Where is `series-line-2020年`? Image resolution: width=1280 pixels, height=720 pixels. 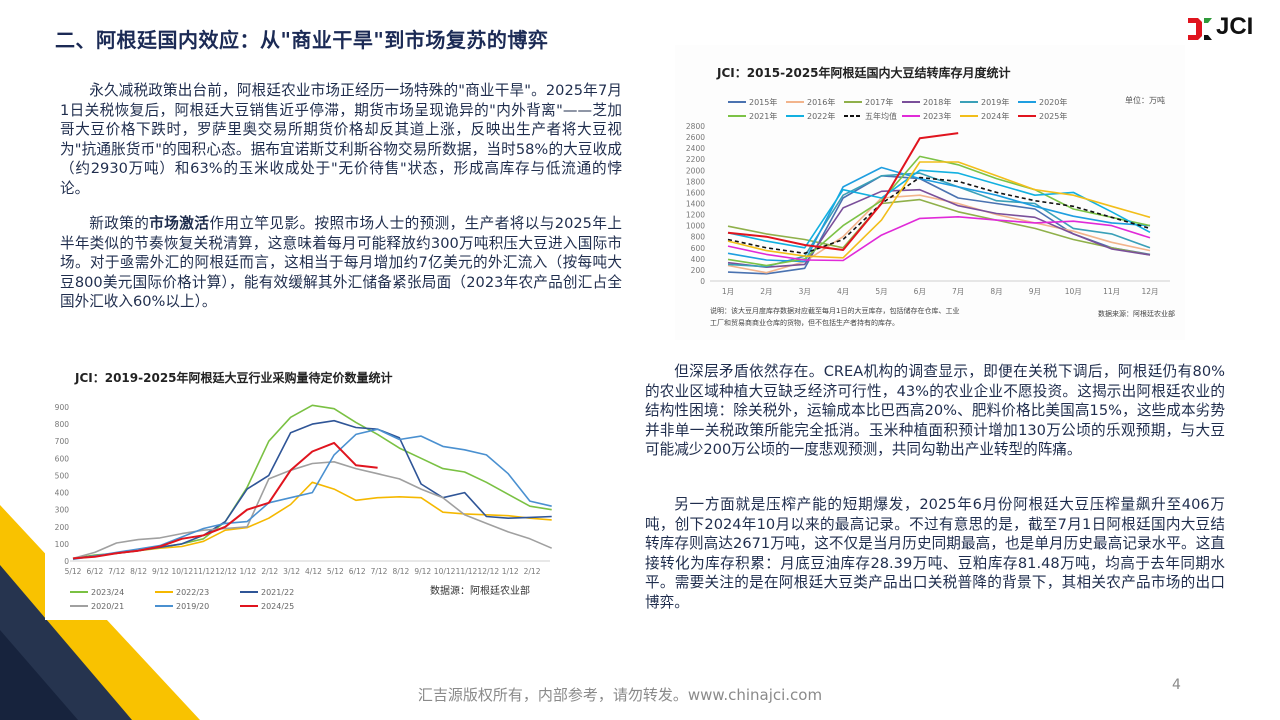 series-line-2020年 is located at coordinates (939, 214).